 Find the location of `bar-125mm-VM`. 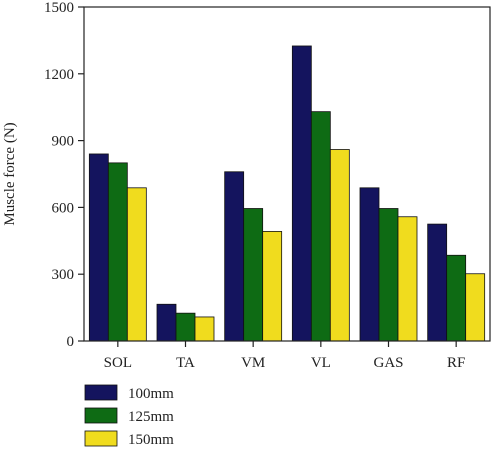

bar-125mm-VM is located at coordinates (253, 275).